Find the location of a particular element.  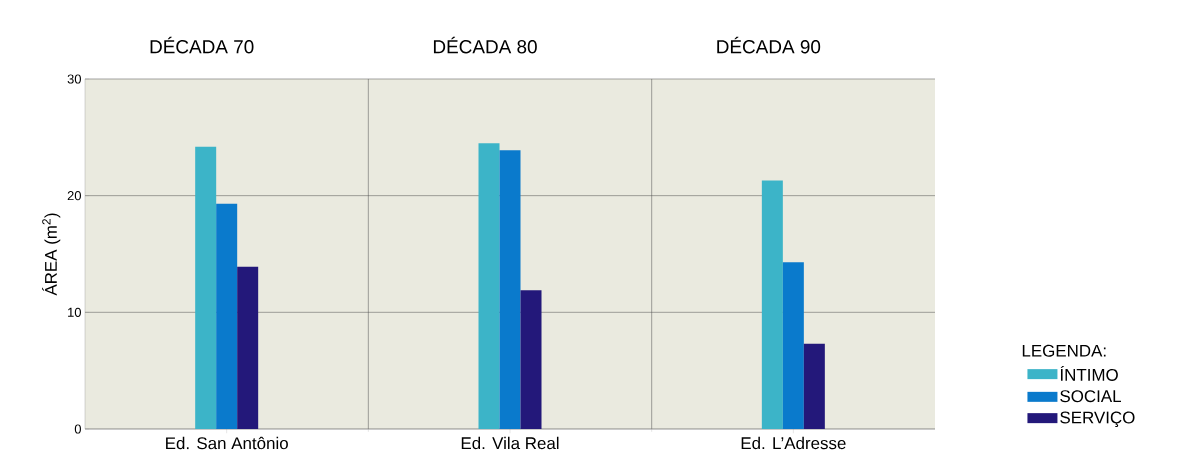

text: DÉCADA 70 is located at coordinates (202, 45).